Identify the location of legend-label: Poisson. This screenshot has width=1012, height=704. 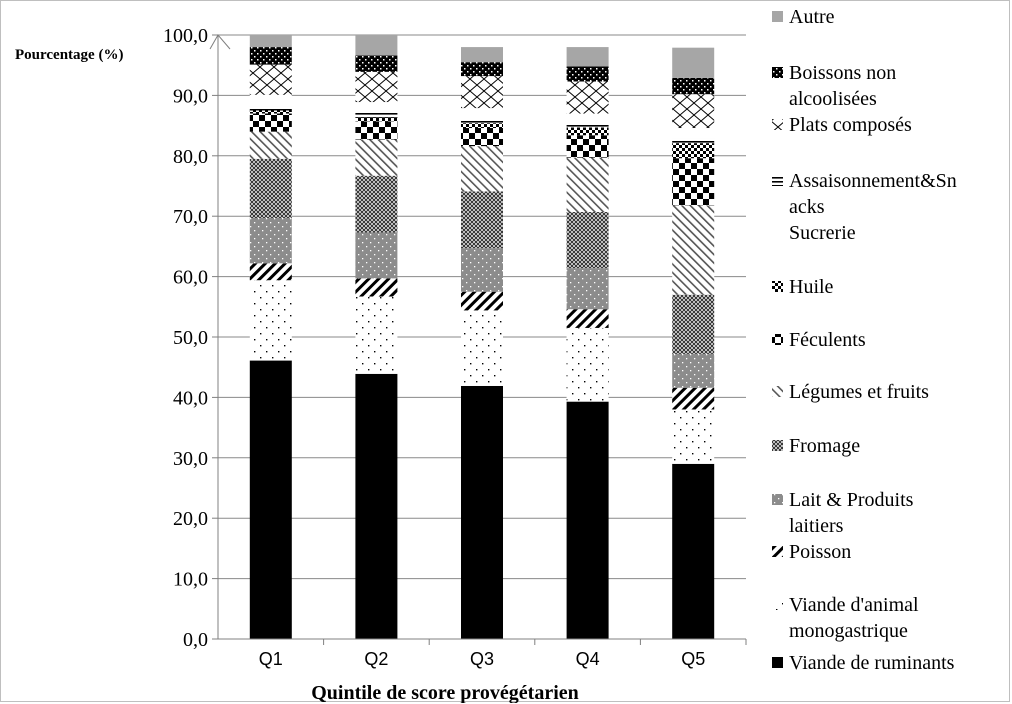
(820, 552).